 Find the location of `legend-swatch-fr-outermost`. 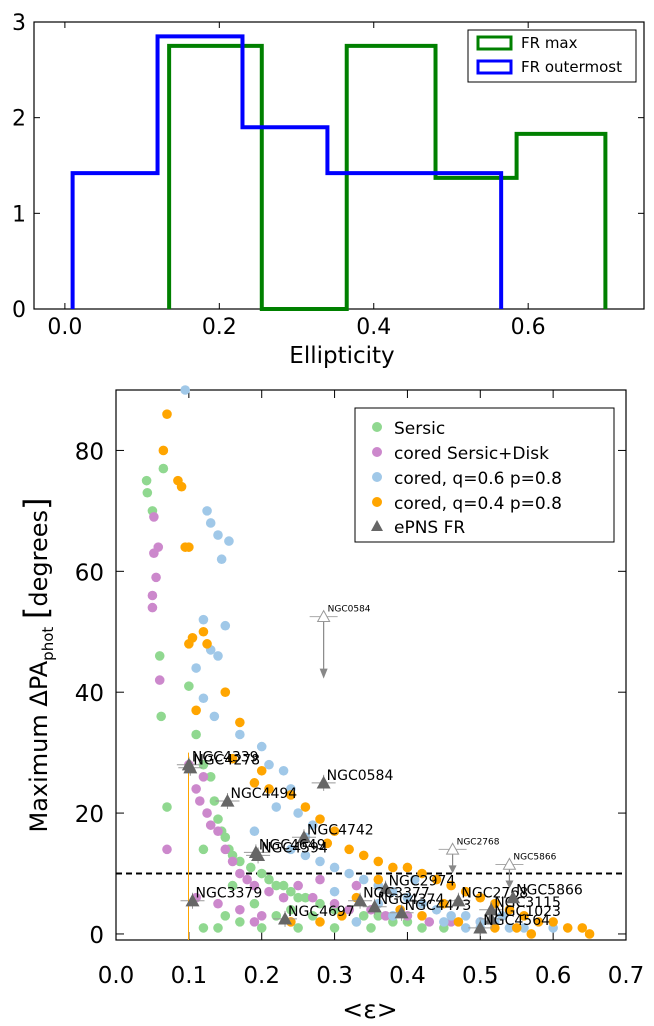

legend-swatch-fr-outermost is located at coordinates (494, 67).